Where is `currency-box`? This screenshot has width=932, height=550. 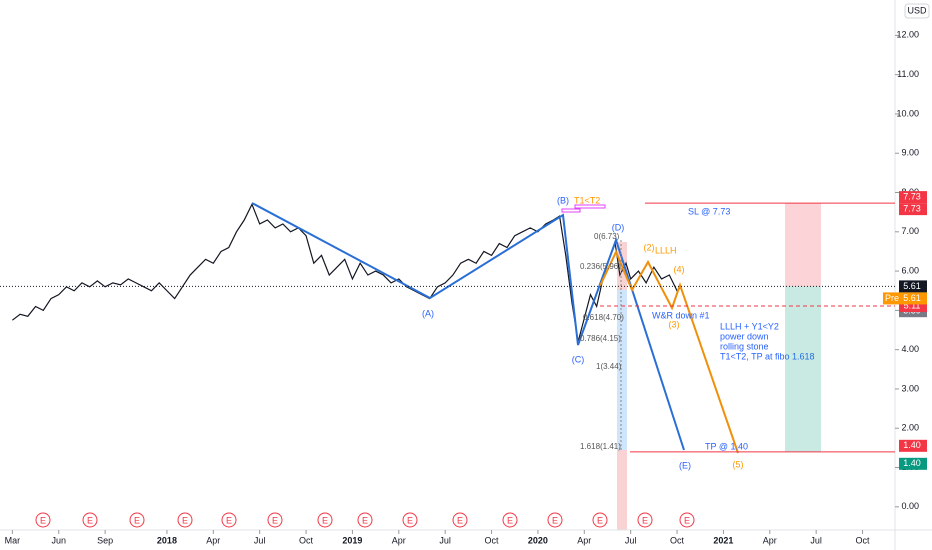 currency-box is located at coordinates (917, 11).